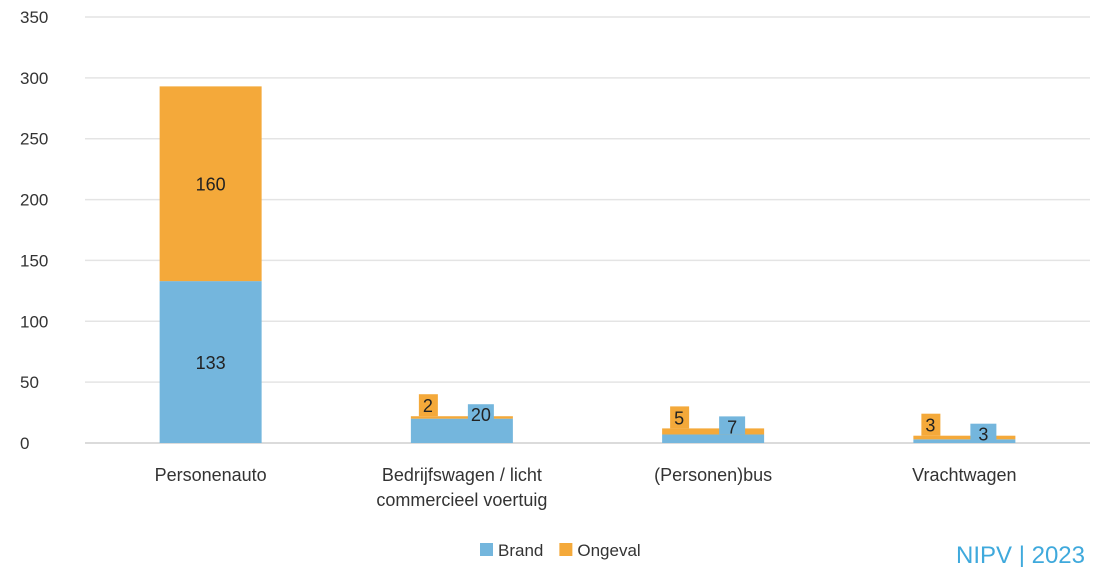  I want to click on y-tick-label: 250, so click(34, 139).